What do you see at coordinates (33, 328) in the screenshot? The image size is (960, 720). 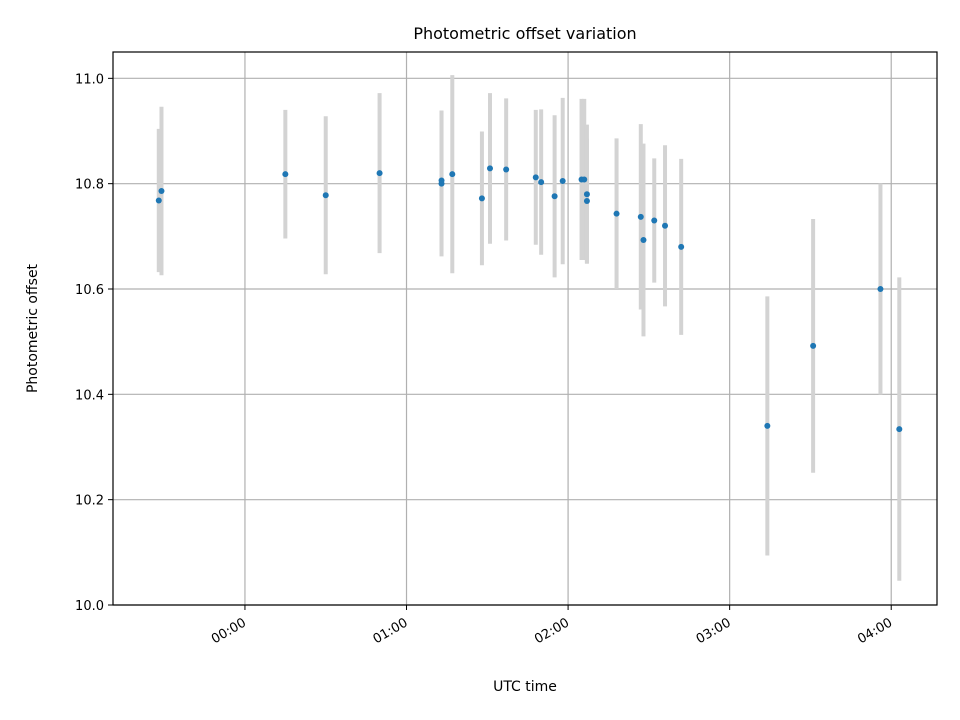 I see `y-axis-label: Photometric offset` at bounding box center [33, 328].